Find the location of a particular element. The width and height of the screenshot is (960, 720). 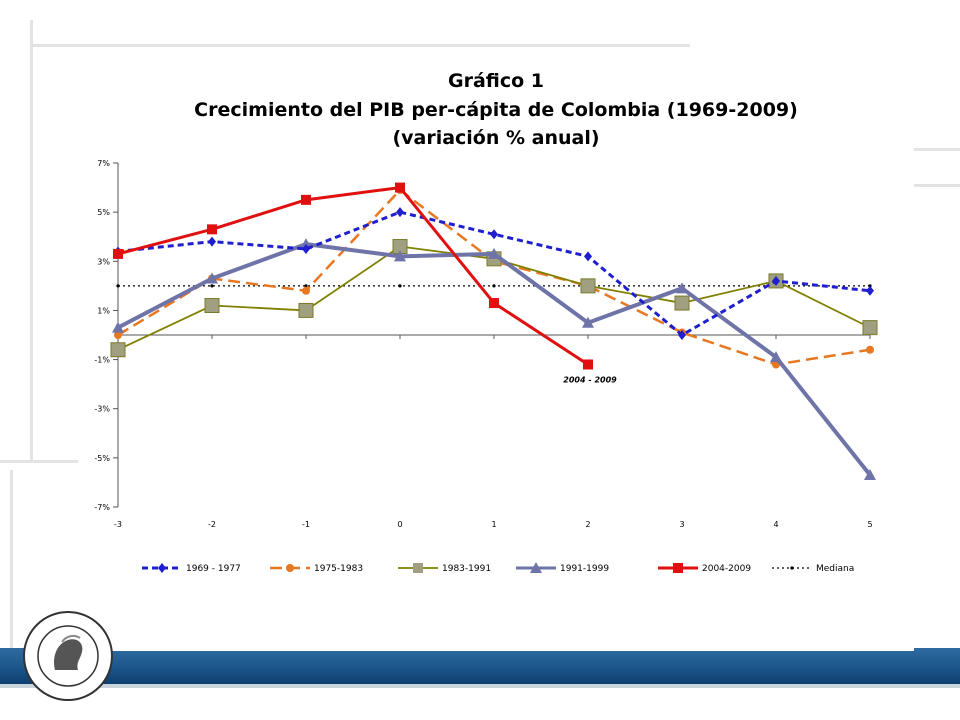

y-tick-label: -7% is located at coordinates (102, 507).